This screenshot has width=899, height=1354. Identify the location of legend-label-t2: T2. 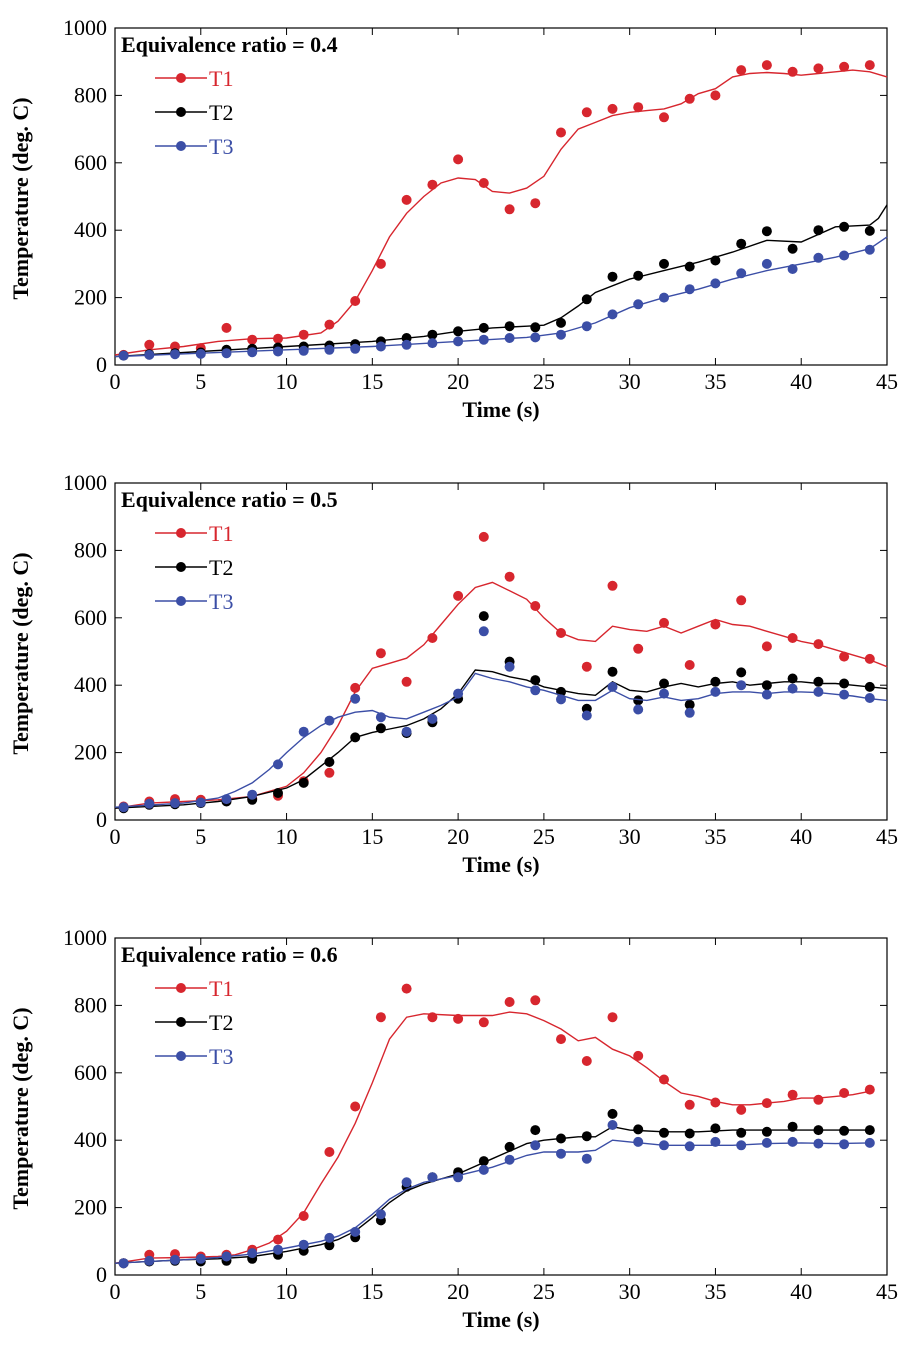
(221, 112).